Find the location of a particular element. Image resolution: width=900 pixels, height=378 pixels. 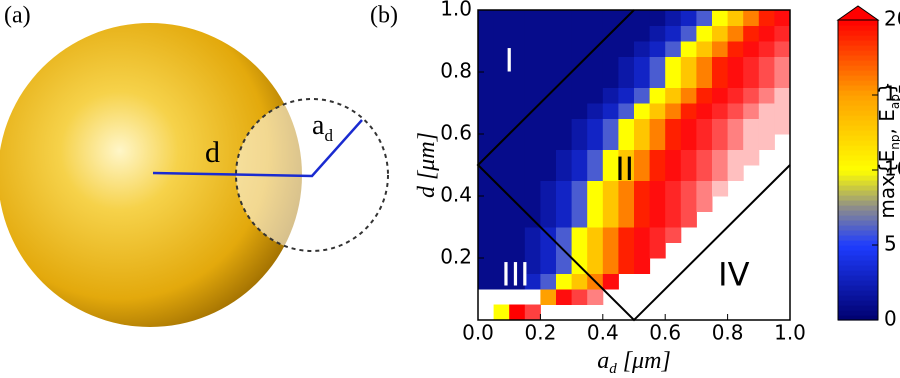

y-tick-label: 0.4 is located at coordinates (456, 195).